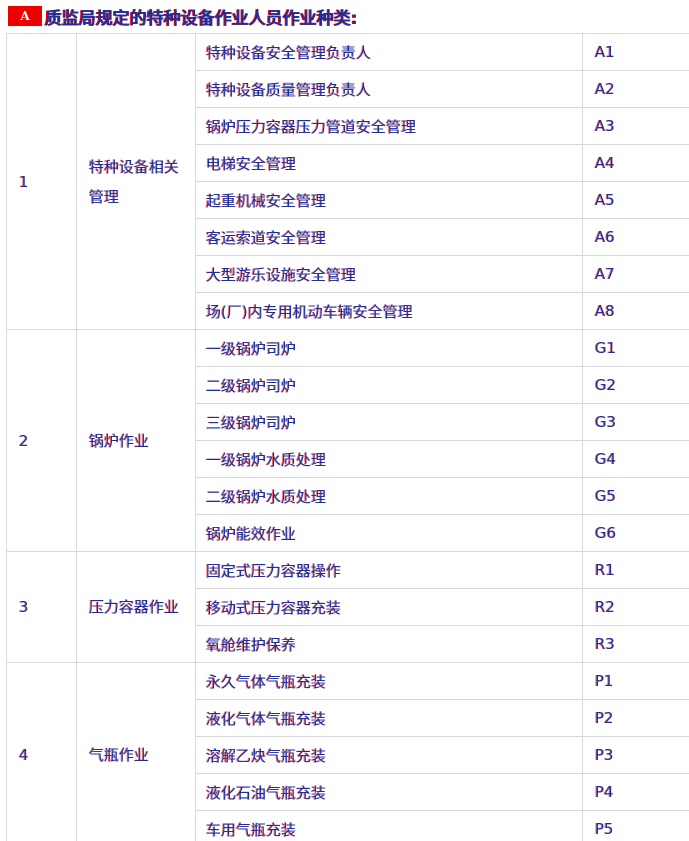  Describe the element at coordinates (389, 163) in the screenshot. I see `job-name-cell: 电梯安全管理` at that location.